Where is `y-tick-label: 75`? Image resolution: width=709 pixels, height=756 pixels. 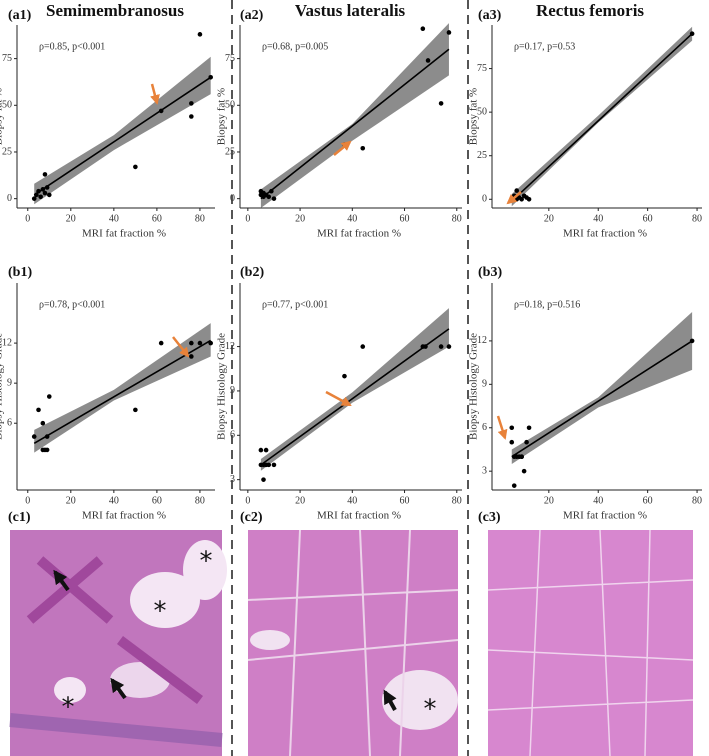
y-tick-label: 75 is located at coordinates (230, 58).